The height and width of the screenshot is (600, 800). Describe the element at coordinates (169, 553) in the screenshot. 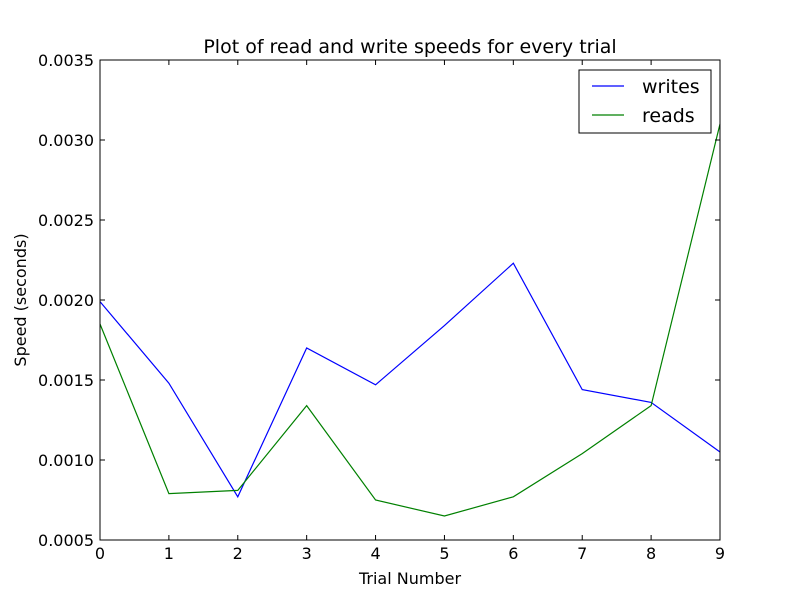

I see `x-tick-label: 1` at that location.